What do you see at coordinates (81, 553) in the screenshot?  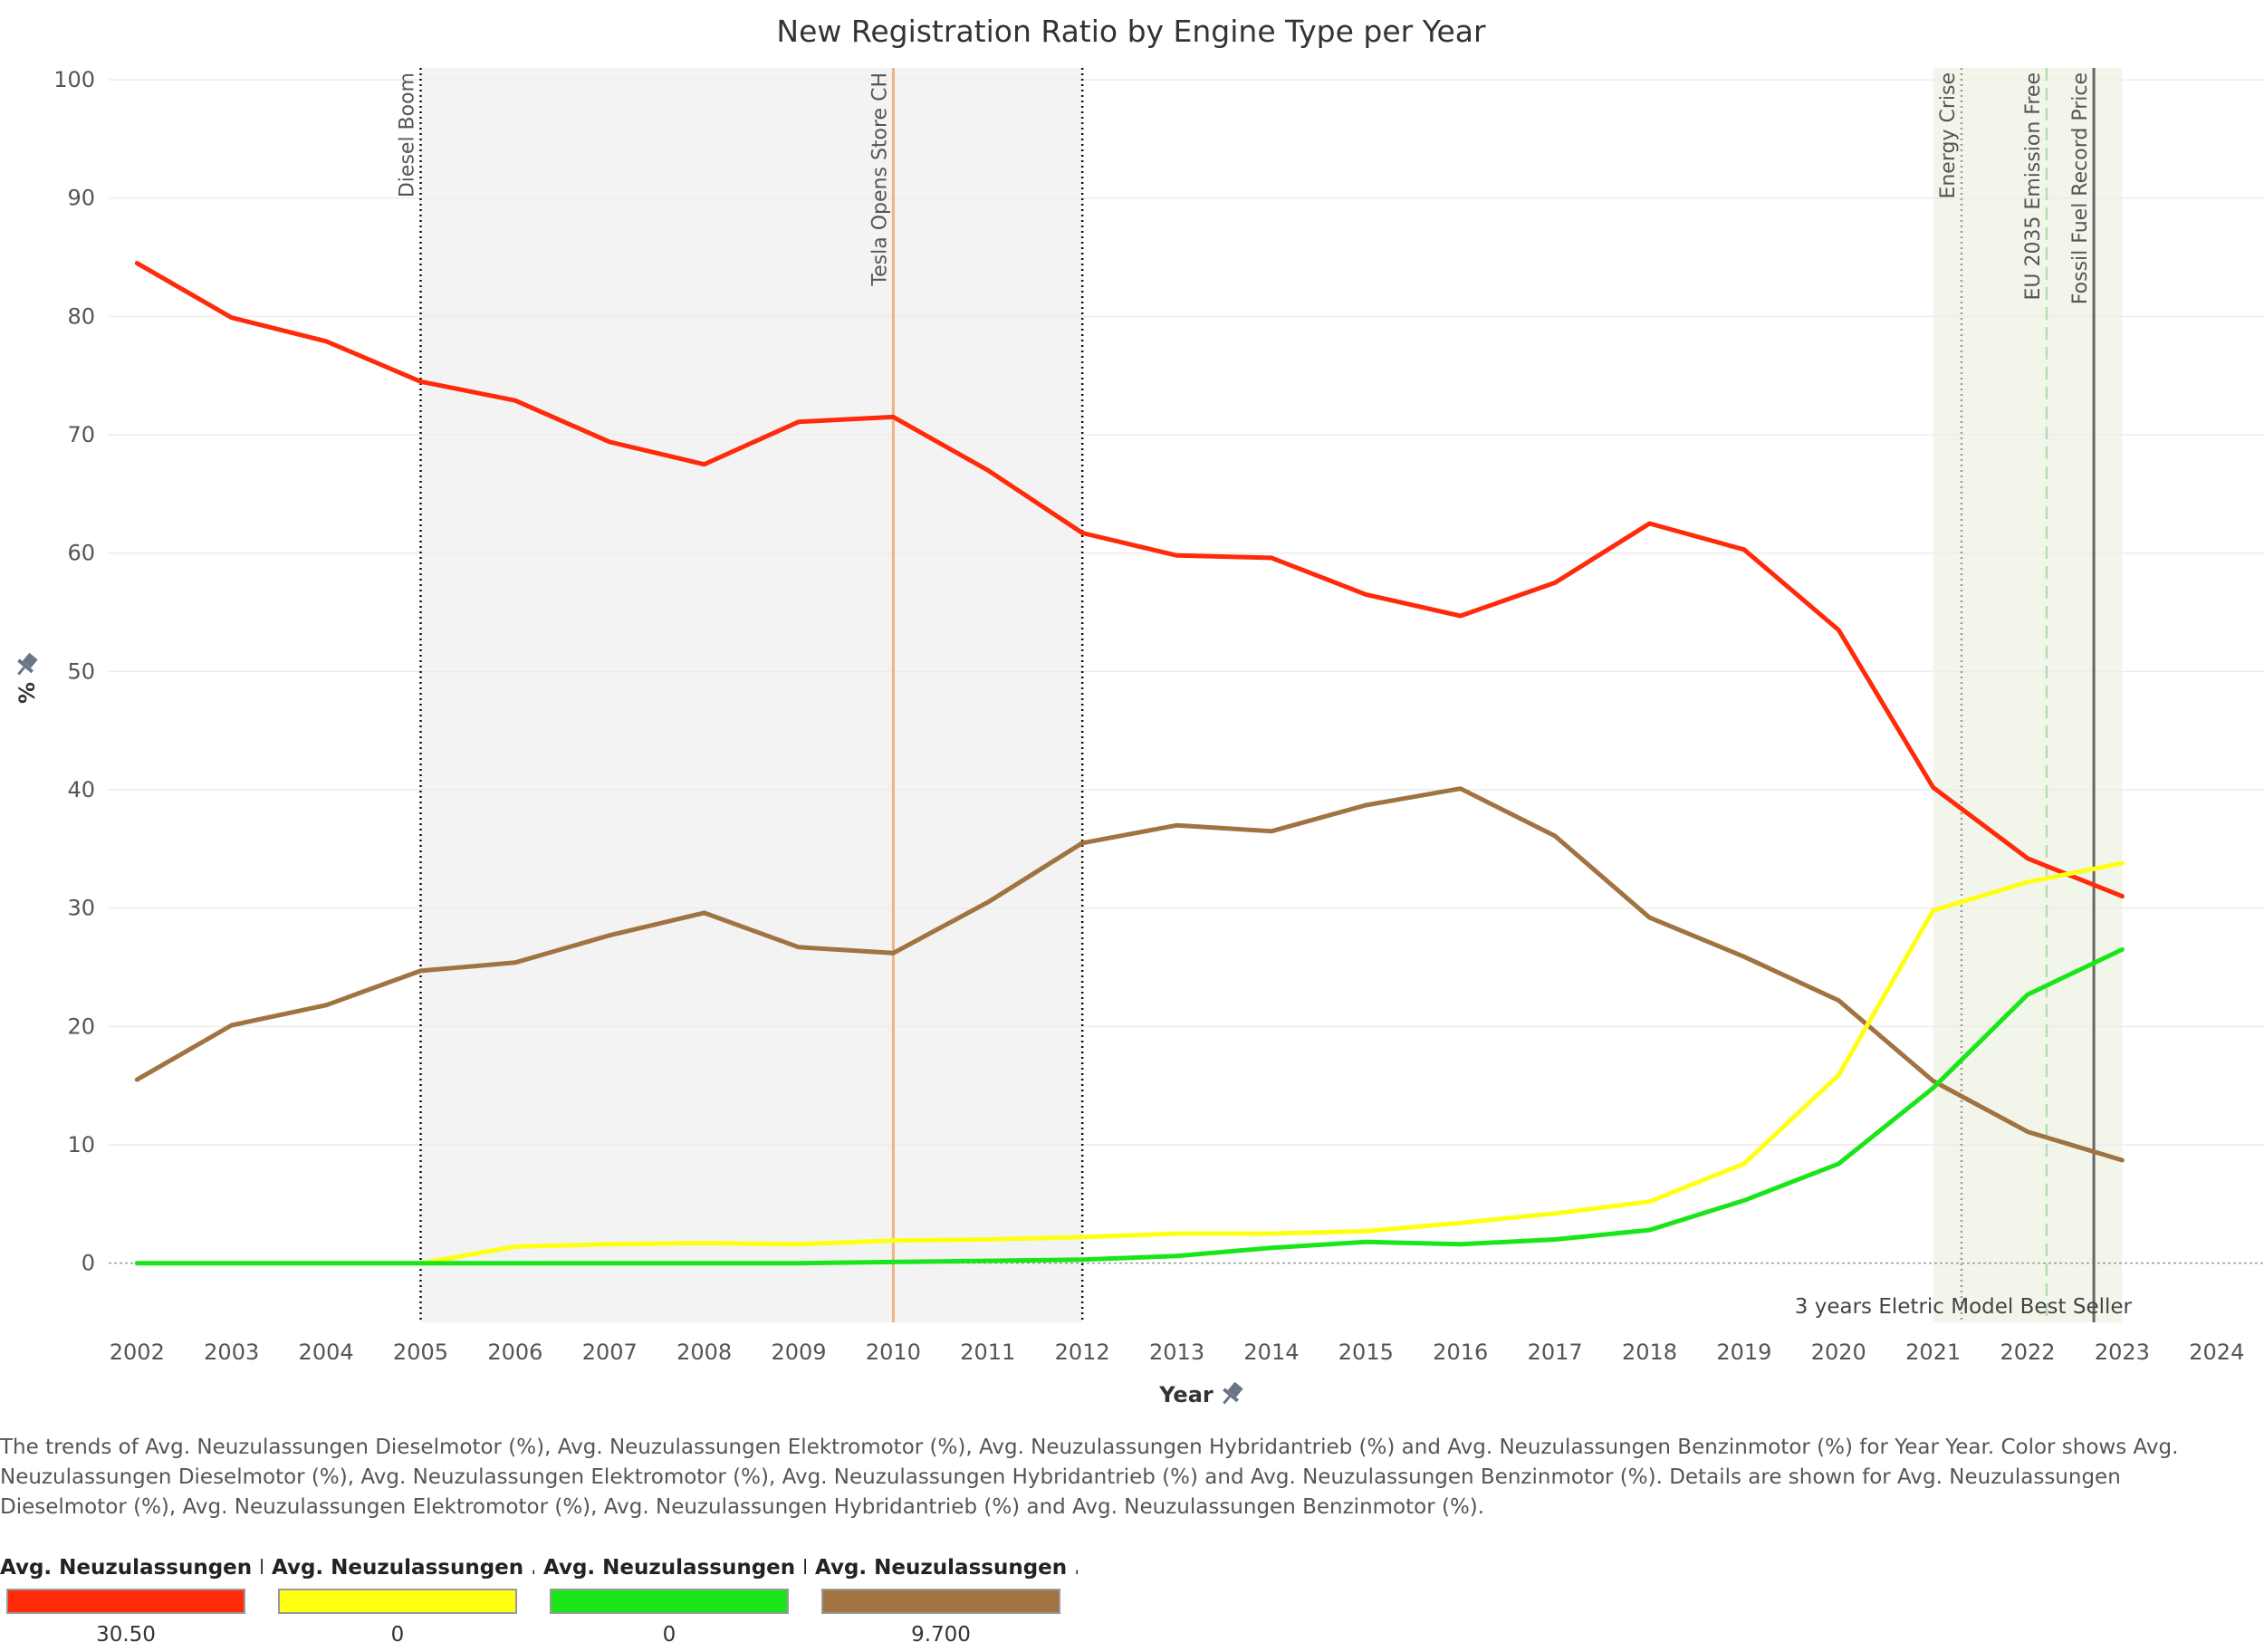 I see `y-tick-label: 60` at bounding box center [81, 553].